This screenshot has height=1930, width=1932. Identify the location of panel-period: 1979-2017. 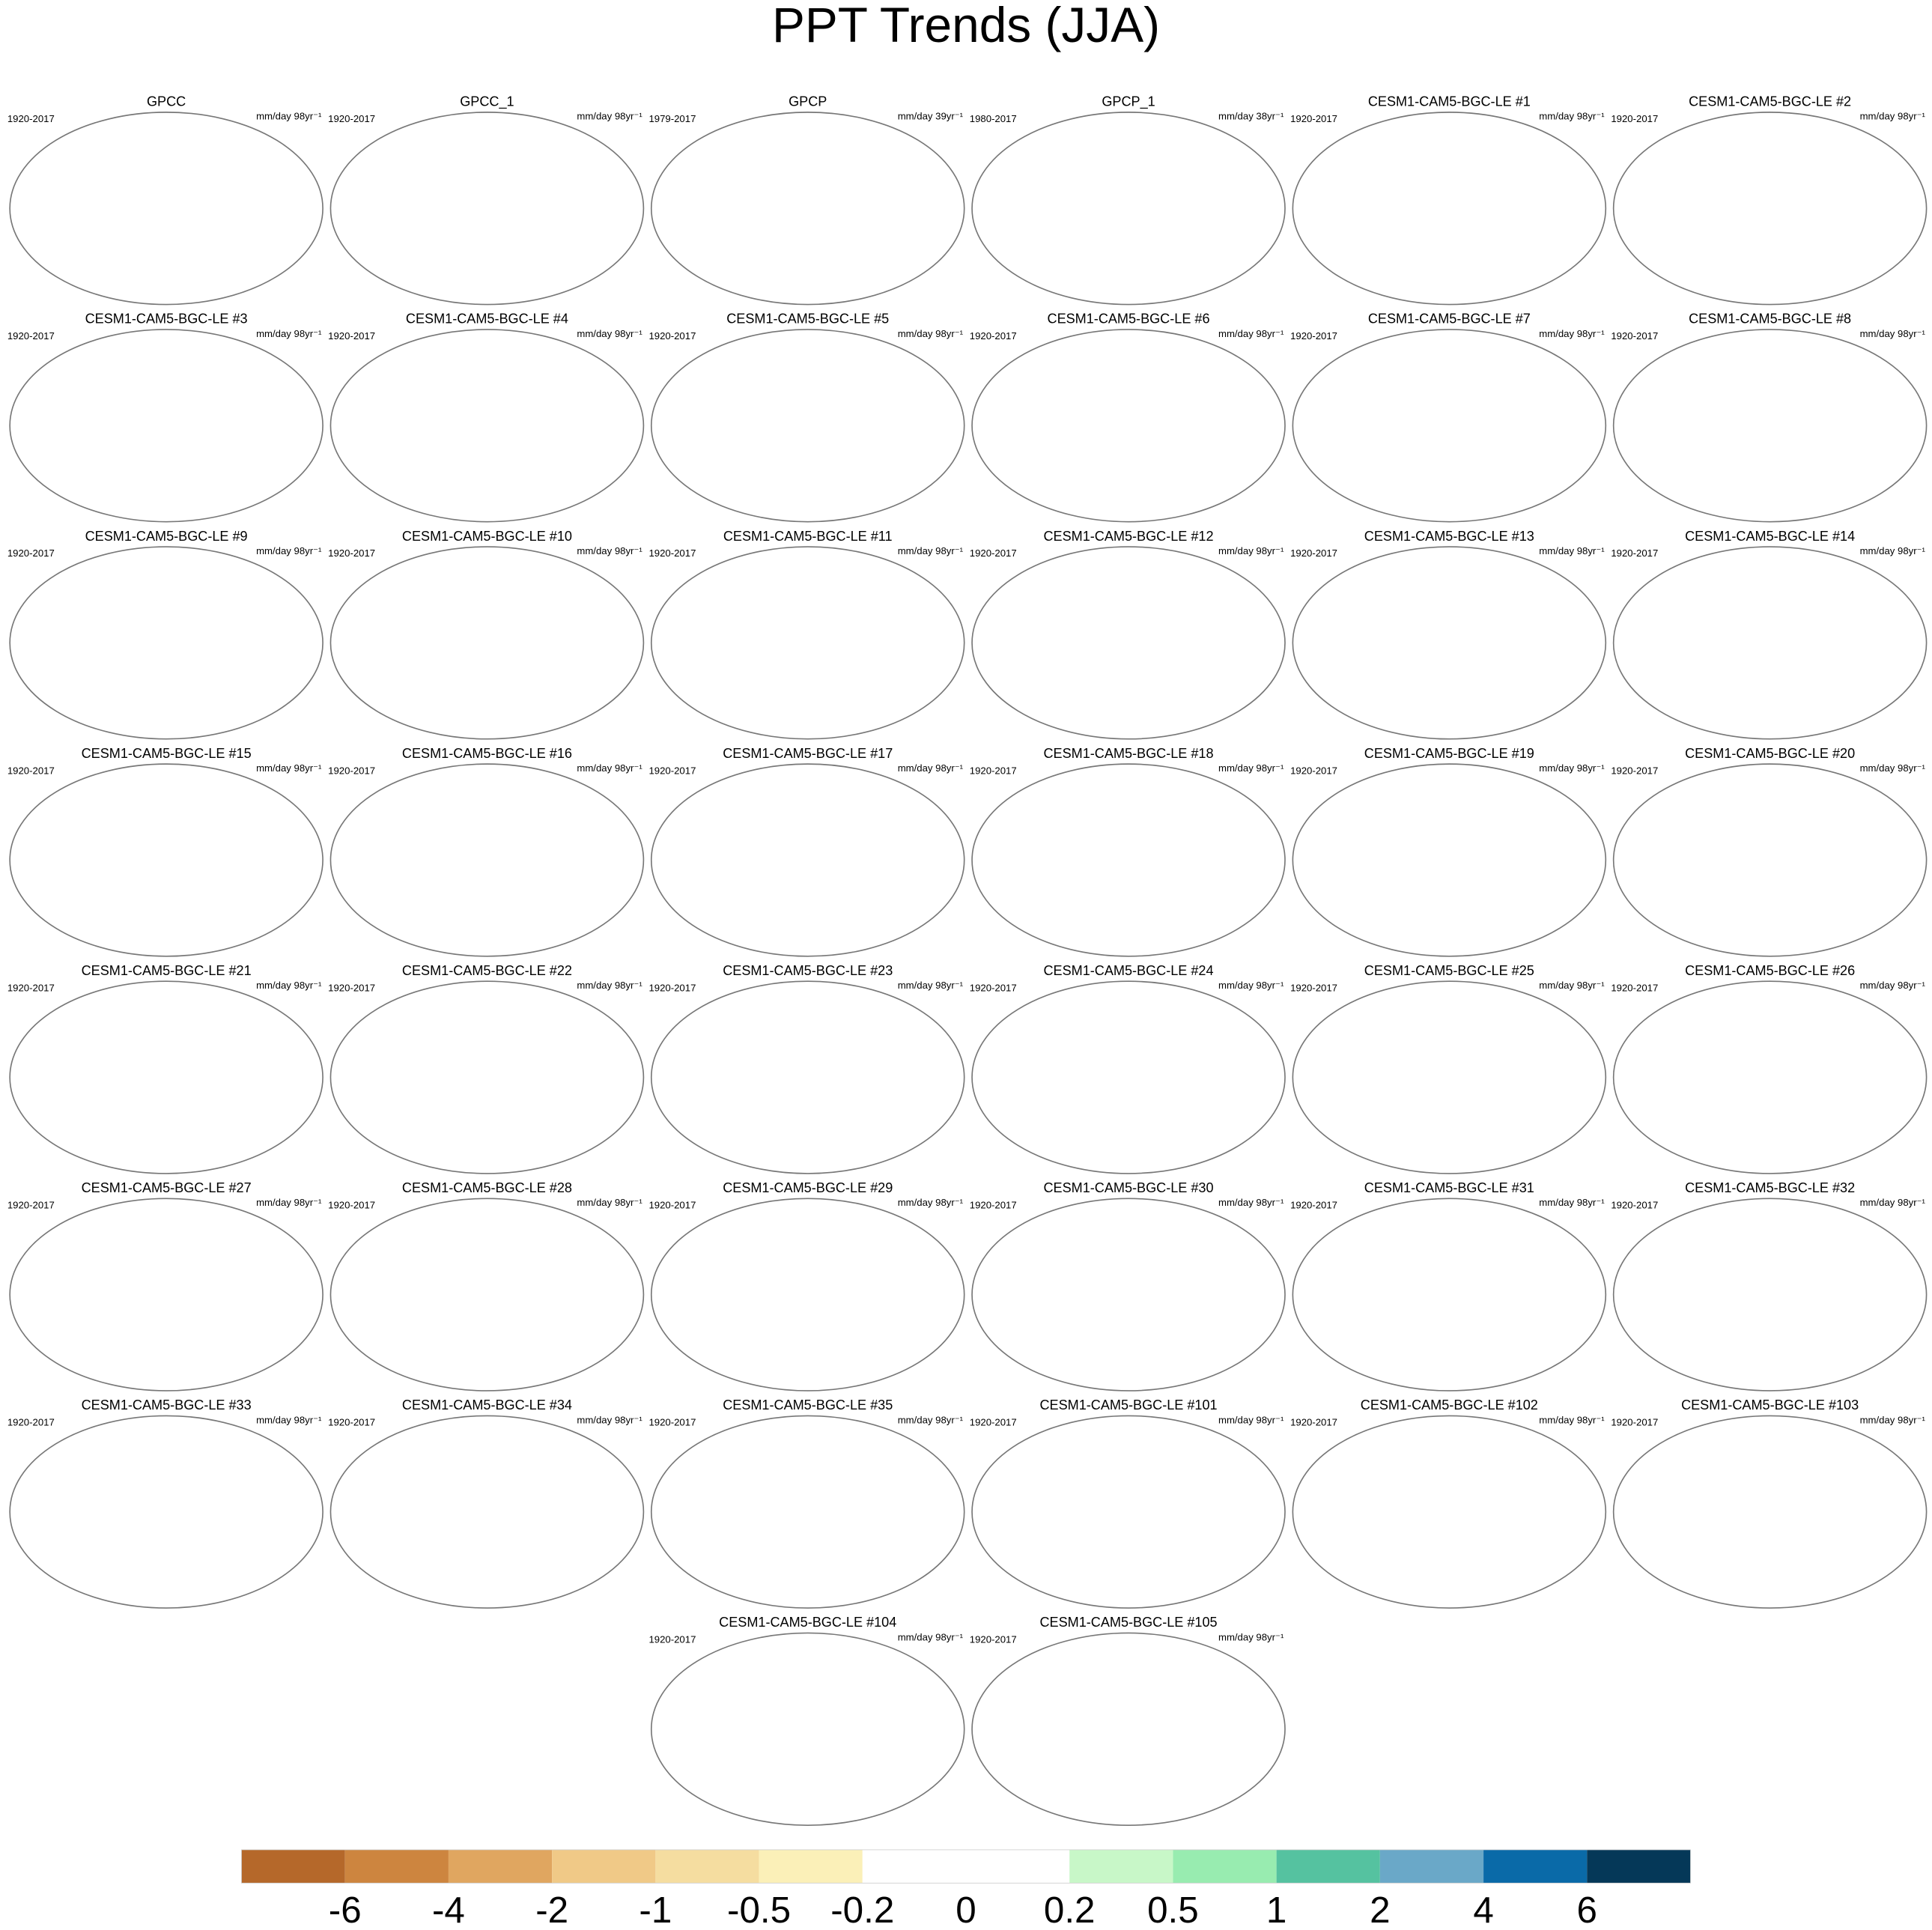
(672, 118).